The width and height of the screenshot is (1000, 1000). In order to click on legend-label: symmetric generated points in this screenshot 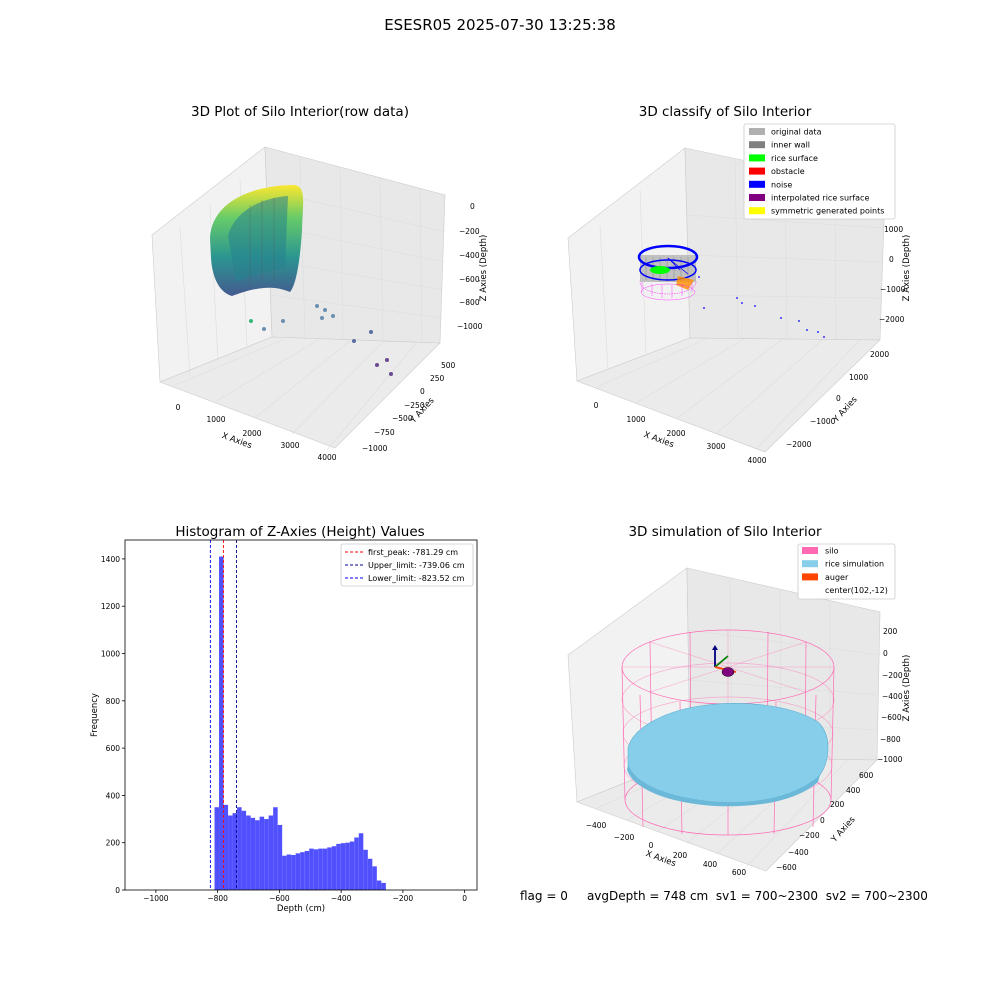, I will do `click(827, 211)`.